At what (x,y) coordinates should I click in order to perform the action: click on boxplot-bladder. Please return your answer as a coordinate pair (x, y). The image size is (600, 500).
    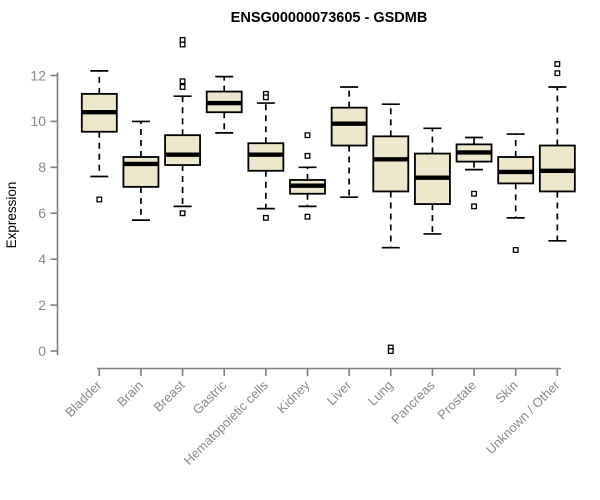
    Looking at the image, I should click on (99, 136).